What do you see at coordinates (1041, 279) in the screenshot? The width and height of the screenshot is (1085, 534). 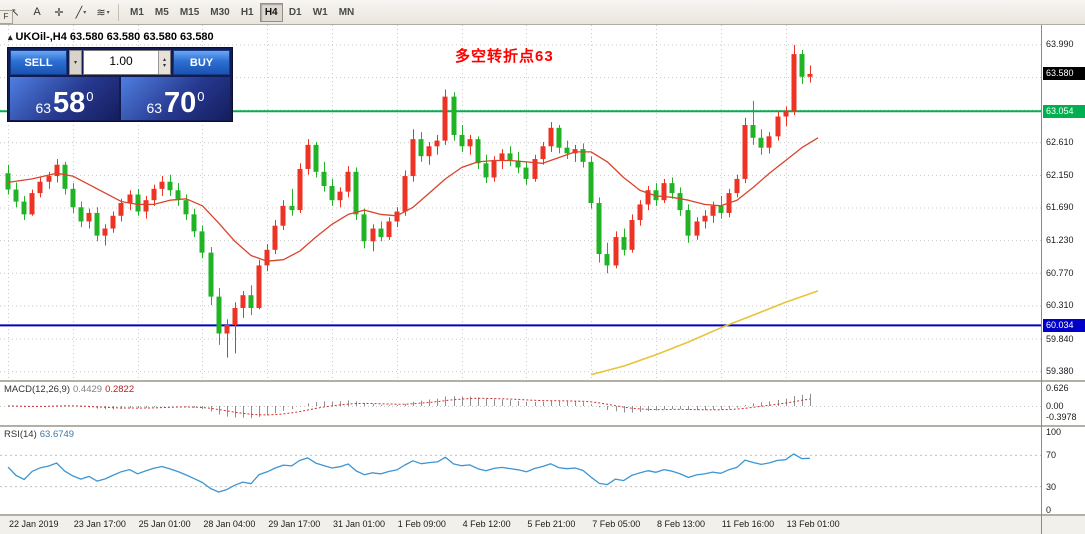 I see `price-axis-border` at bounding box center [1041, 279].